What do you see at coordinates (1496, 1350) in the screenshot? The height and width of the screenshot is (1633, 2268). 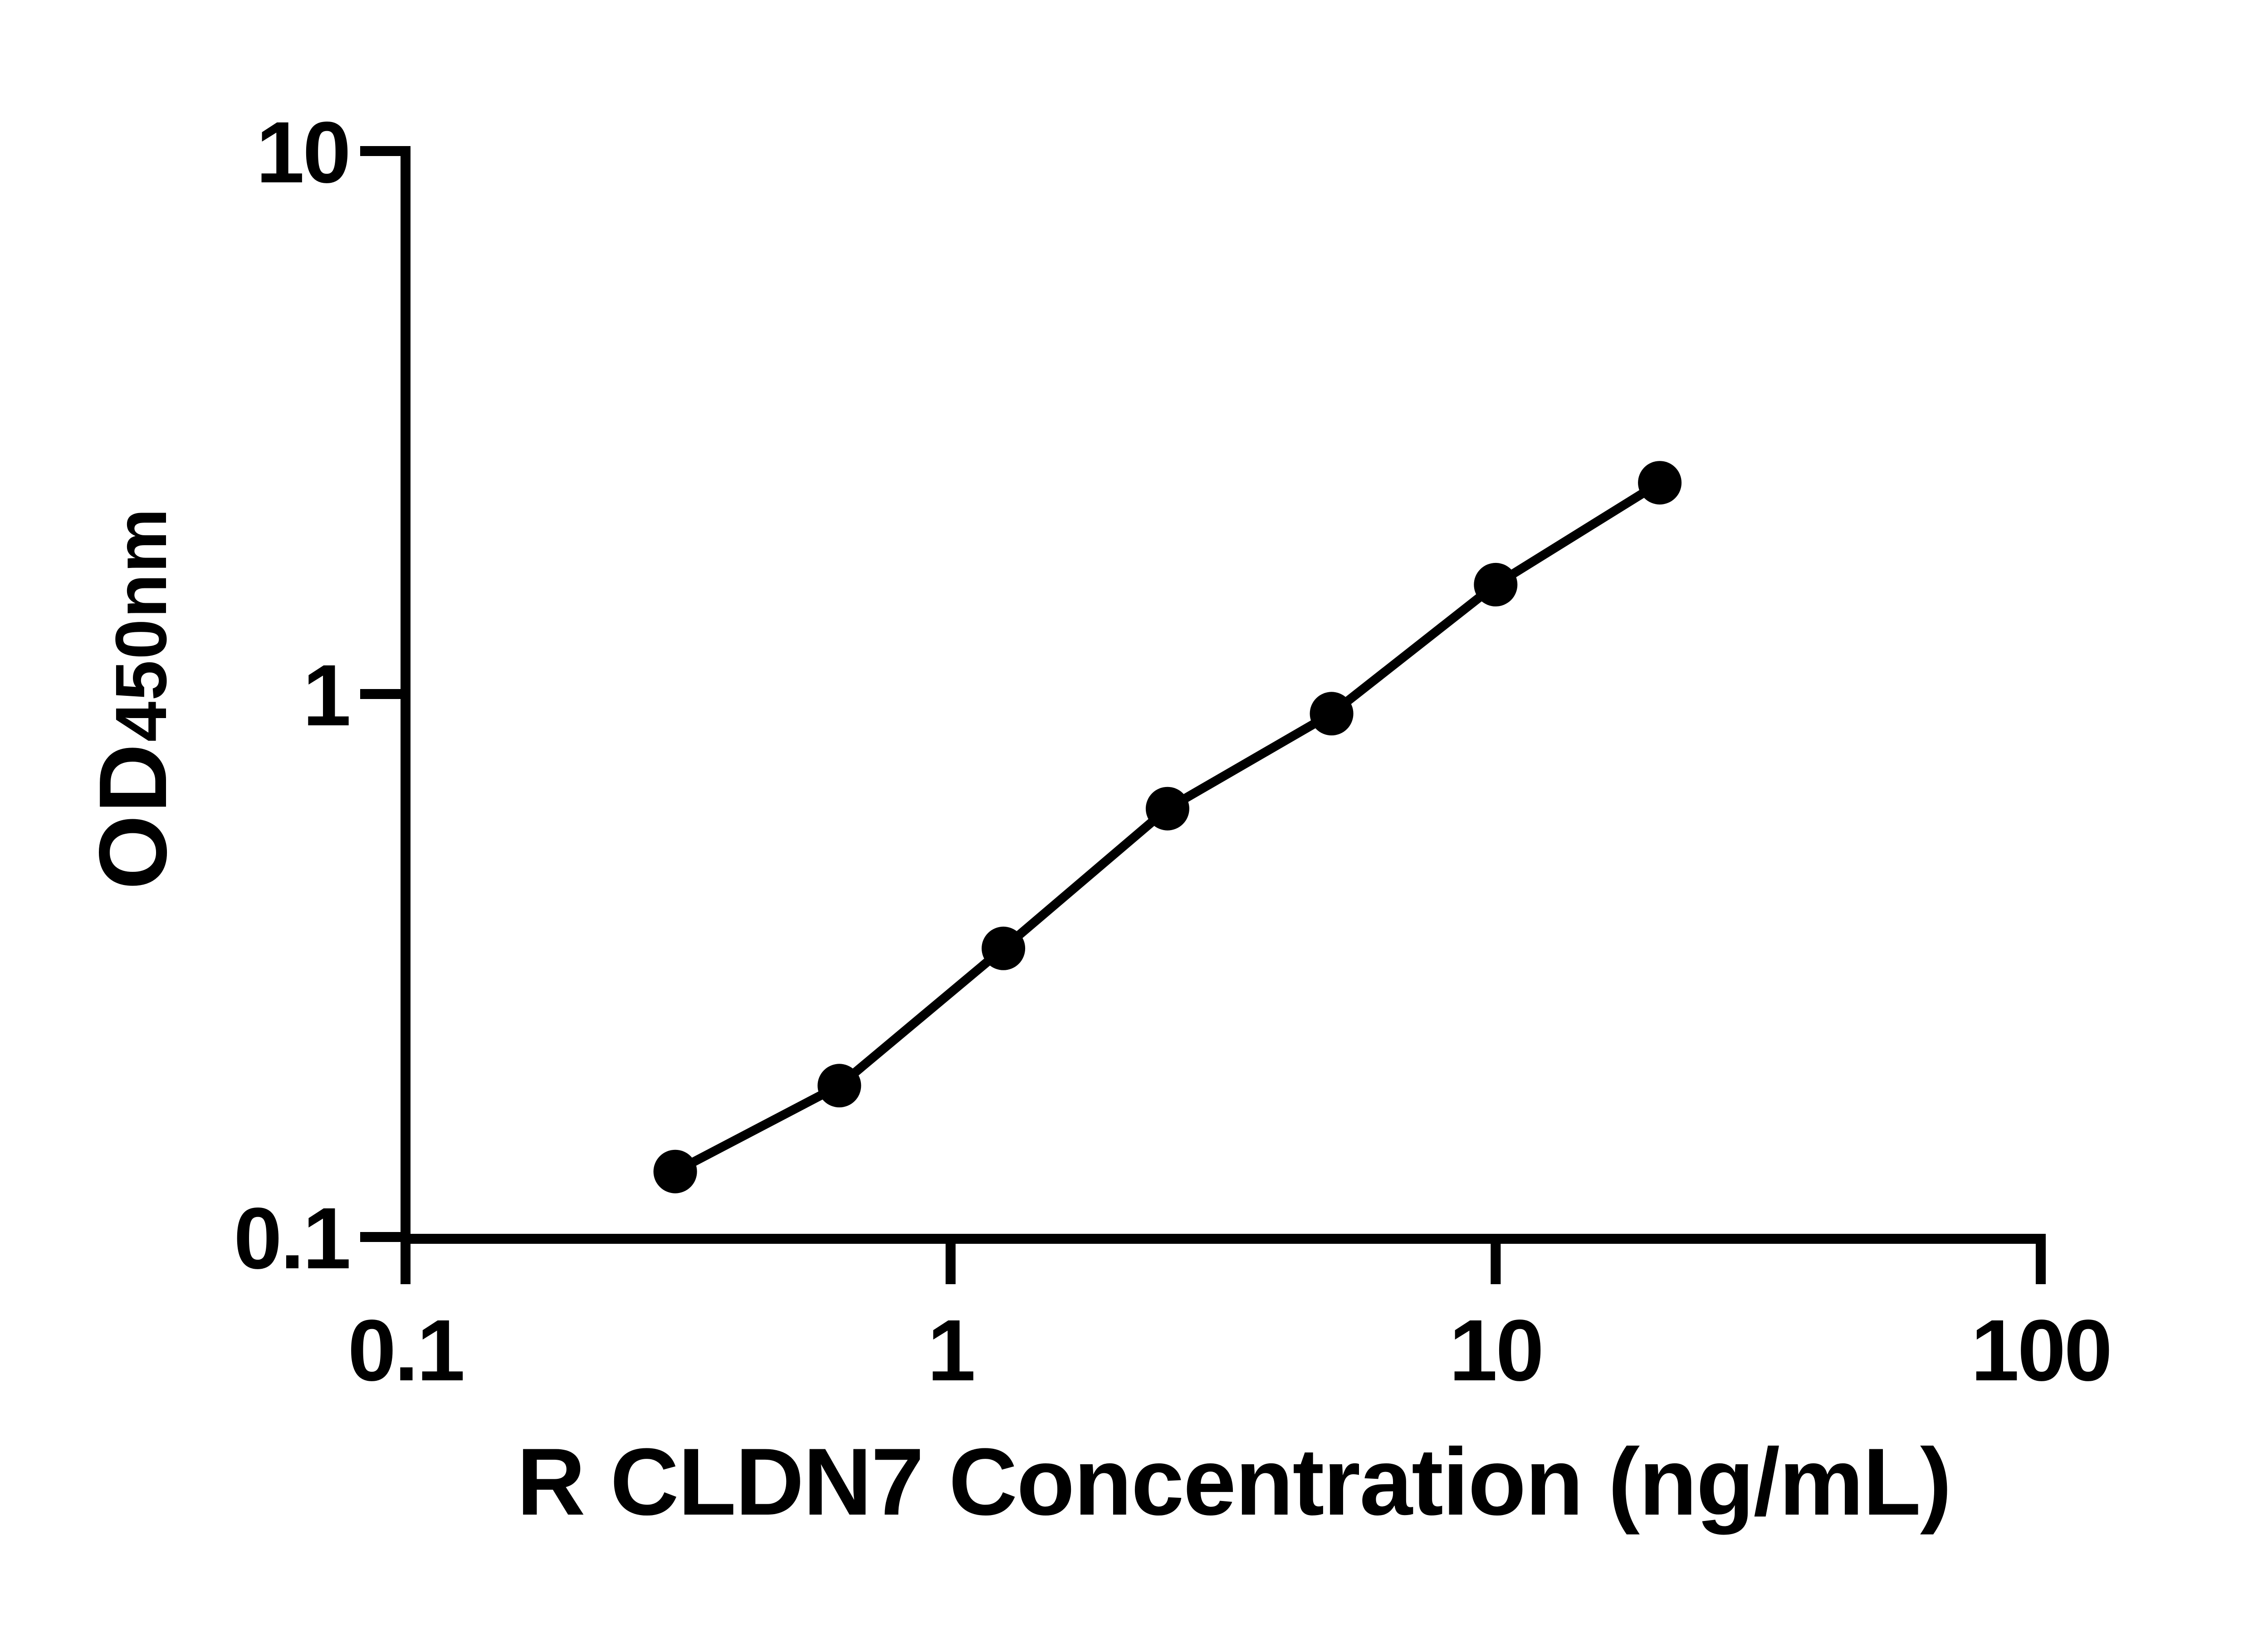 I see `x-tick-label: 10` at bounding box center [1496, 1350].